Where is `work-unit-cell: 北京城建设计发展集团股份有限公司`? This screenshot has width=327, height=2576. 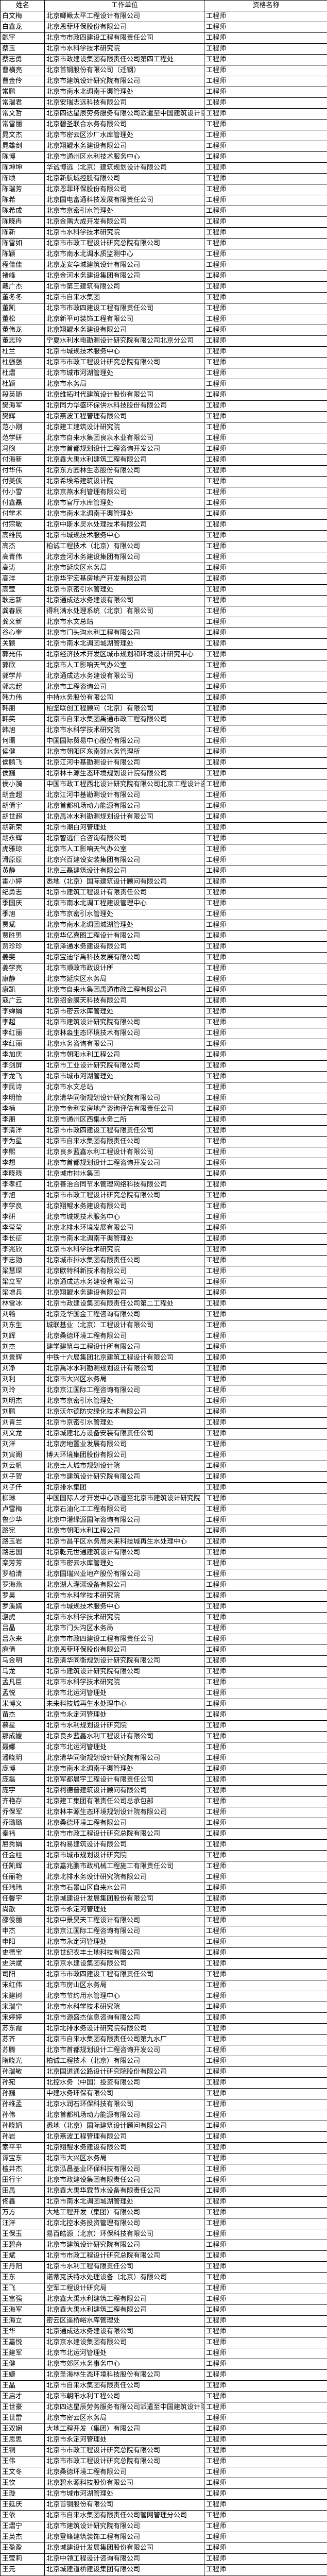 work-unit-cell: 北京城建设计发展集团股份有限公司 is located at coordinates (124, 2548).